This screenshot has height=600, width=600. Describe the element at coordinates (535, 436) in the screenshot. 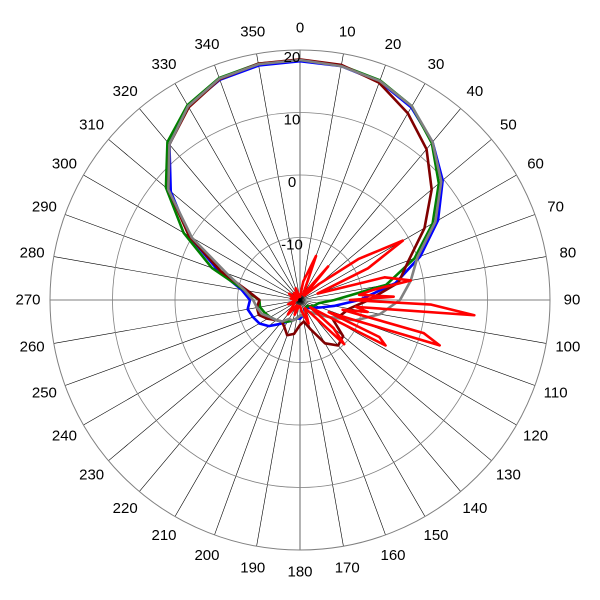

I see `angle-tick-label-120: 120` at that location.